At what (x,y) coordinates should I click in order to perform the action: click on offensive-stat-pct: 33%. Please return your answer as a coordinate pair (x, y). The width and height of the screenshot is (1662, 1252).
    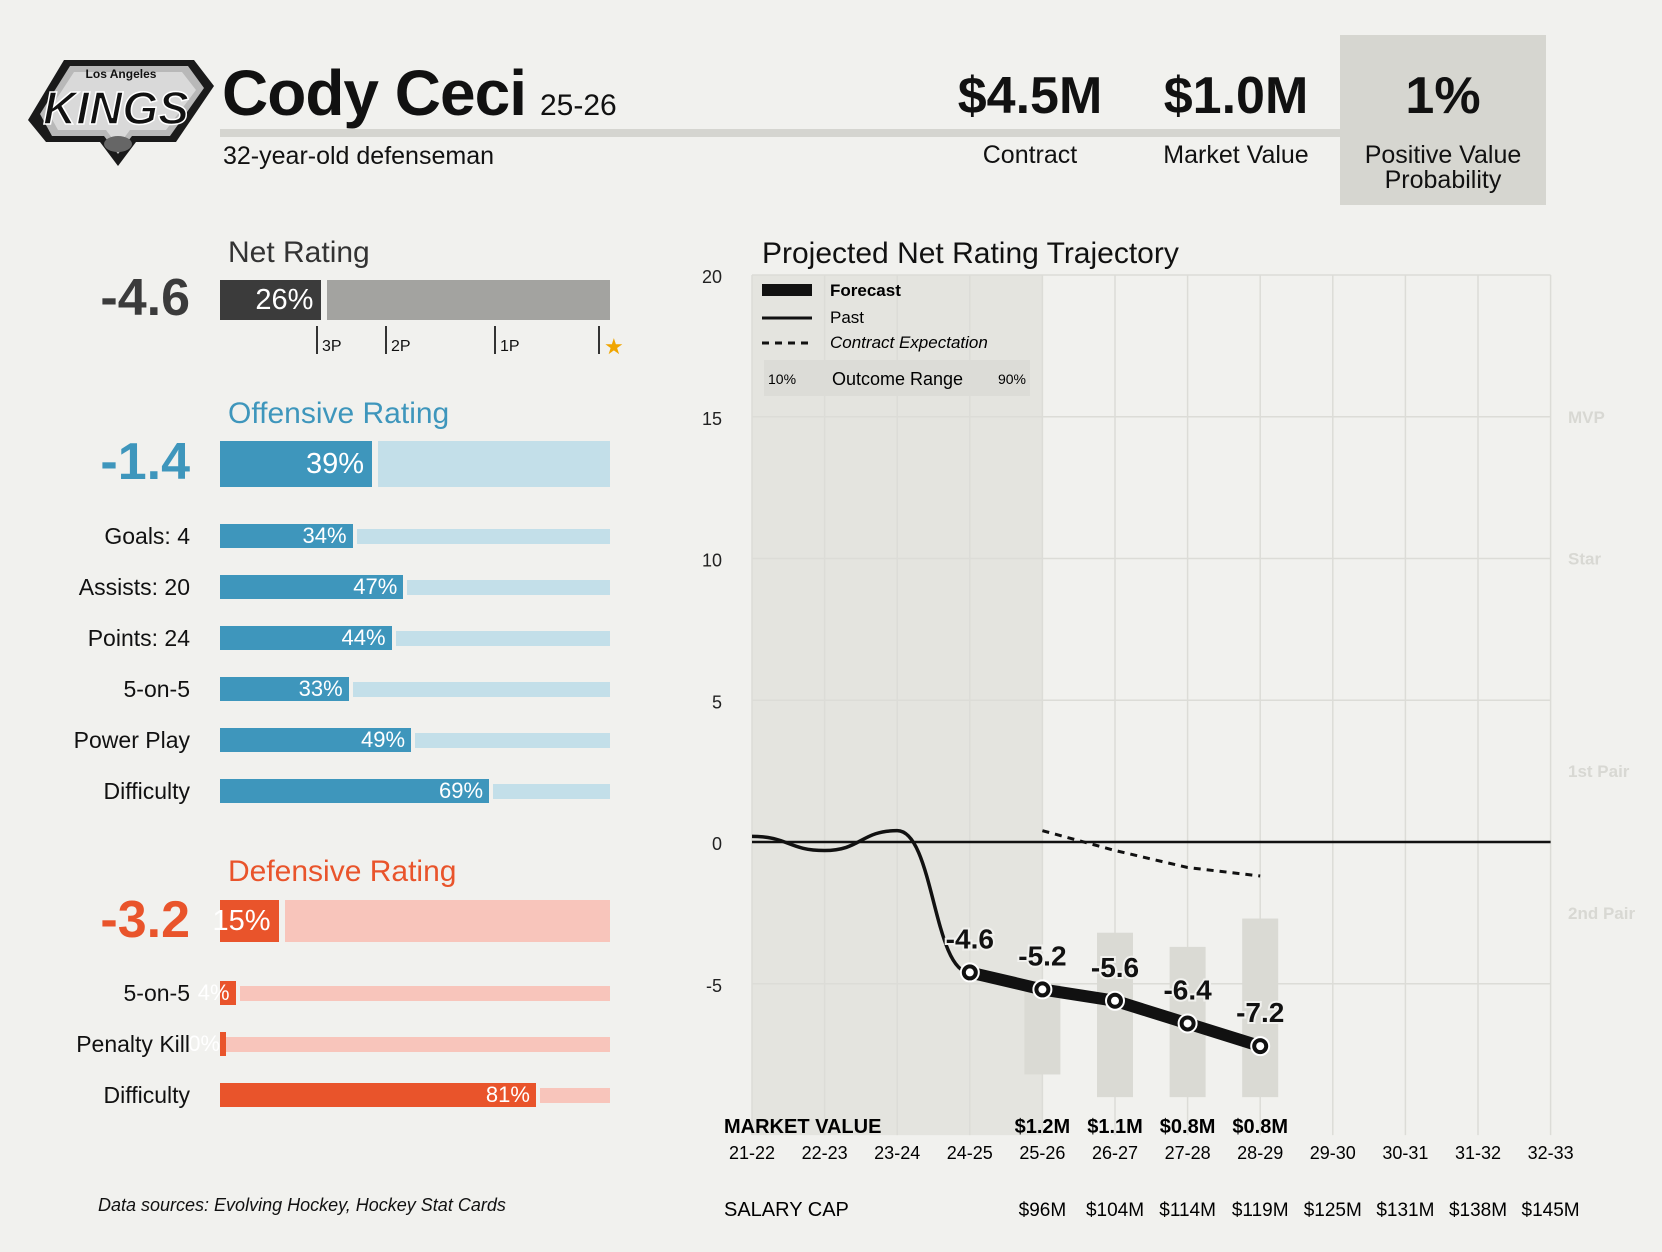
    Looking at the image, I should click on (320, 688).